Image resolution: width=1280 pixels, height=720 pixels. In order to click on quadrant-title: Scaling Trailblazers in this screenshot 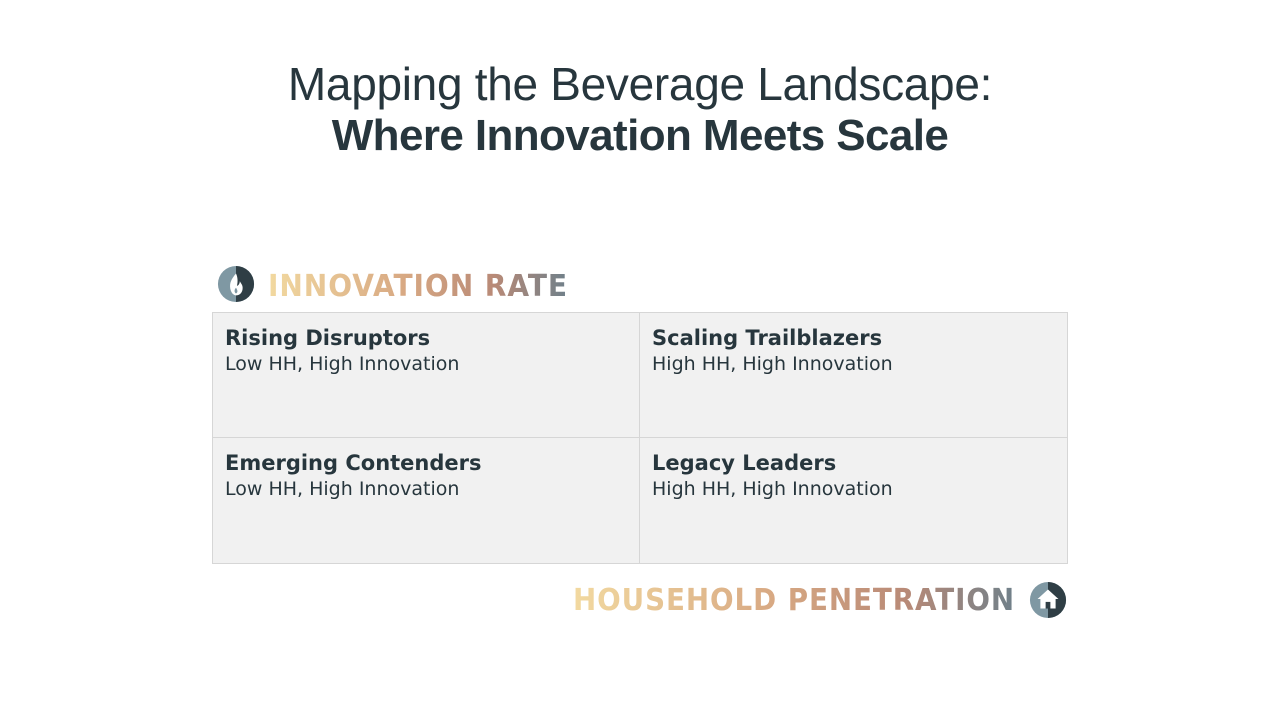, I will do `click(767, 338)`.